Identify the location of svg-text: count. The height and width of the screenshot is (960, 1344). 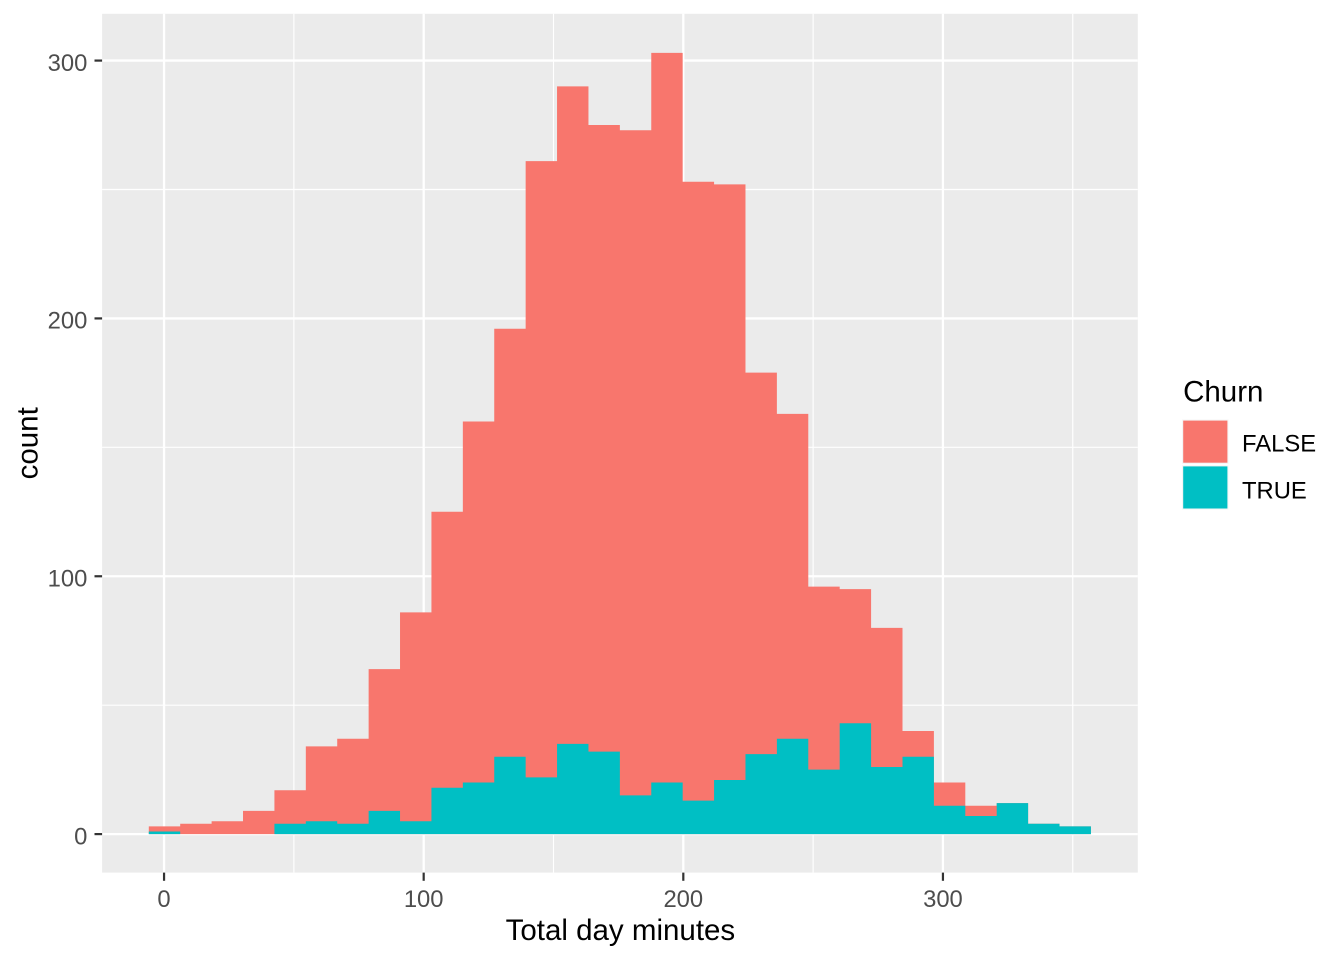
(27, 443).